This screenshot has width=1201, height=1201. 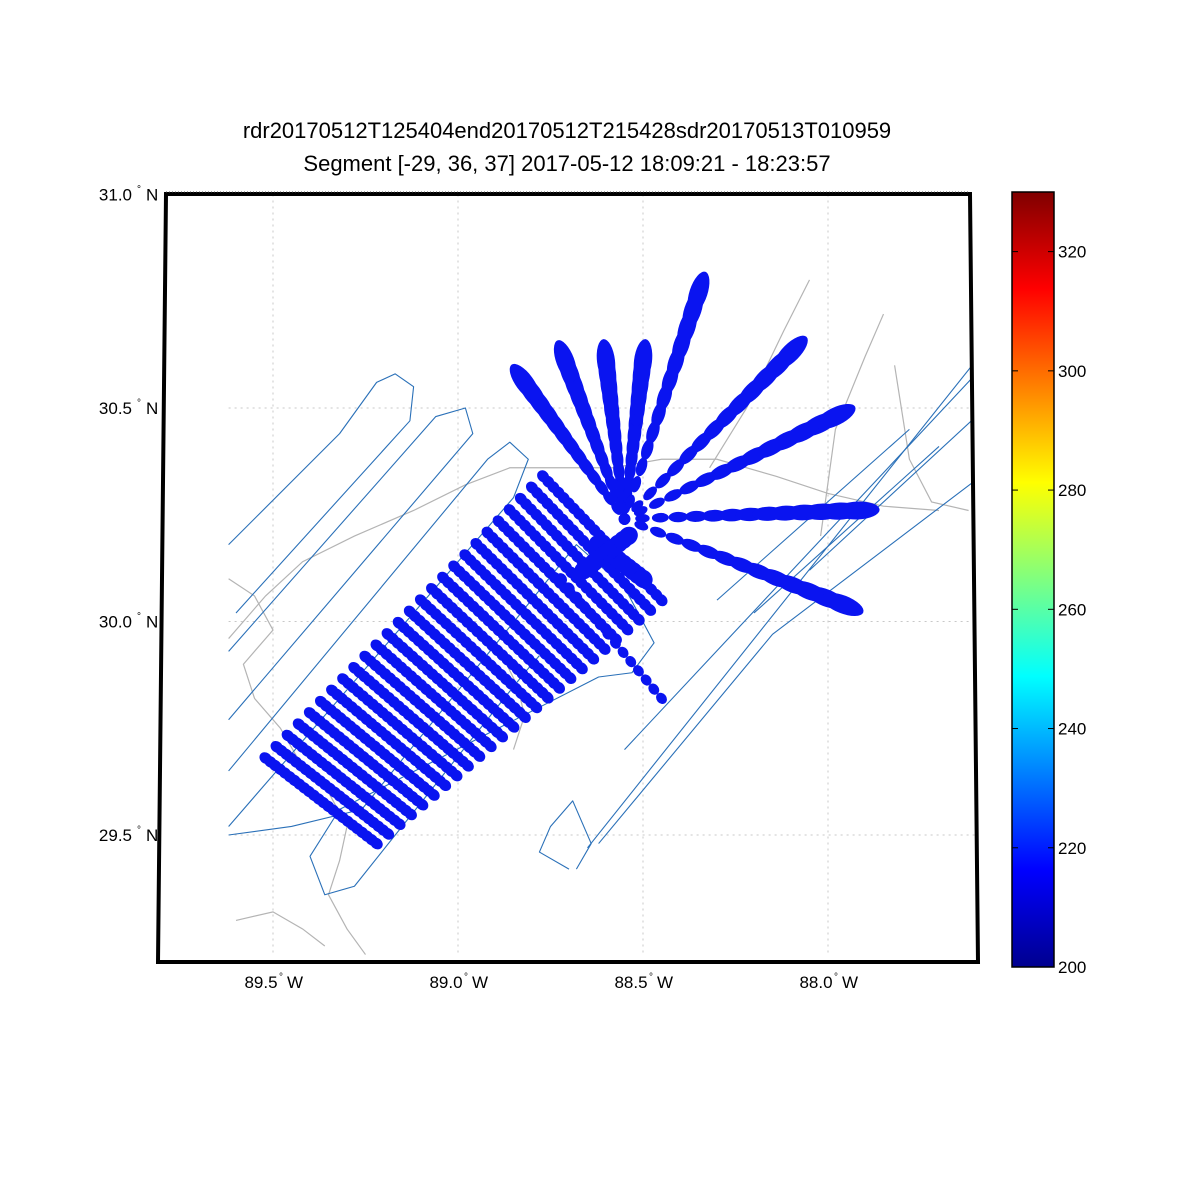 I want to click on colorbar-tick-3: 260, so click(x=1049, y=609).